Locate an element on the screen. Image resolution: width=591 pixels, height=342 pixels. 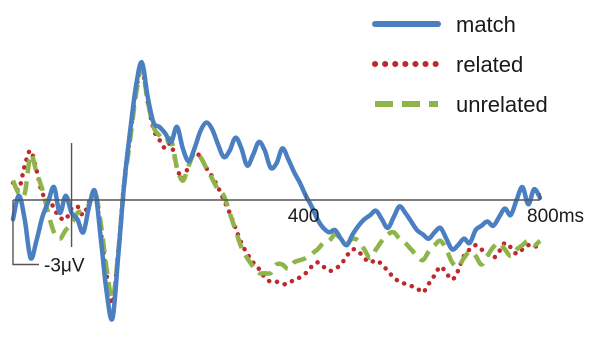
legend: match related unrelated is located at coordinates (460, 64).